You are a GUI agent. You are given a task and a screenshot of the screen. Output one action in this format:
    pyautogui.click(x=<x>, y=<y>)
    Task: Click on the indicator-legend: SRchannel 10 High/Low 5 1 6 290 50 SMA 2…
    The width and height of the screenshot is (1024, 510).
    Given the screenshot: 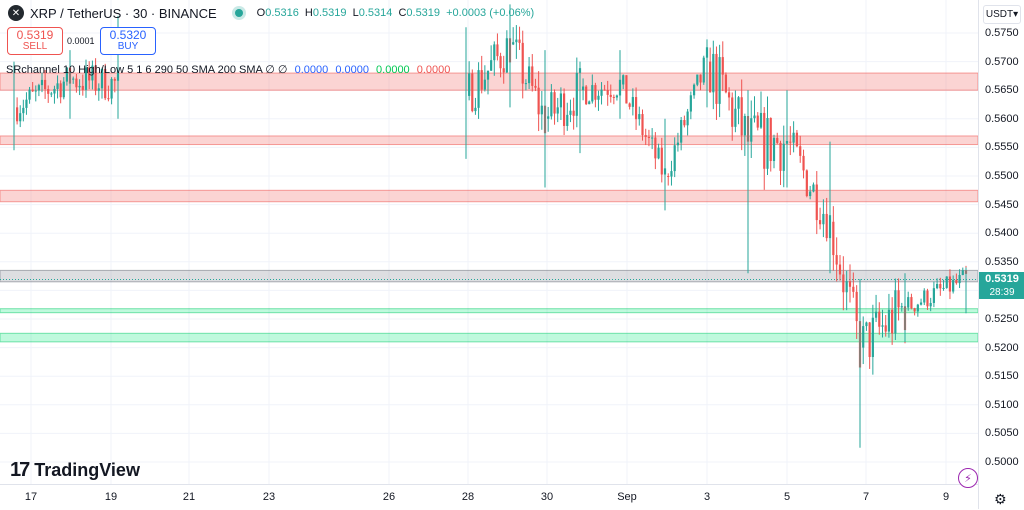 What is the action you would take?
    pyautogui.click(x=228, y=69)
    